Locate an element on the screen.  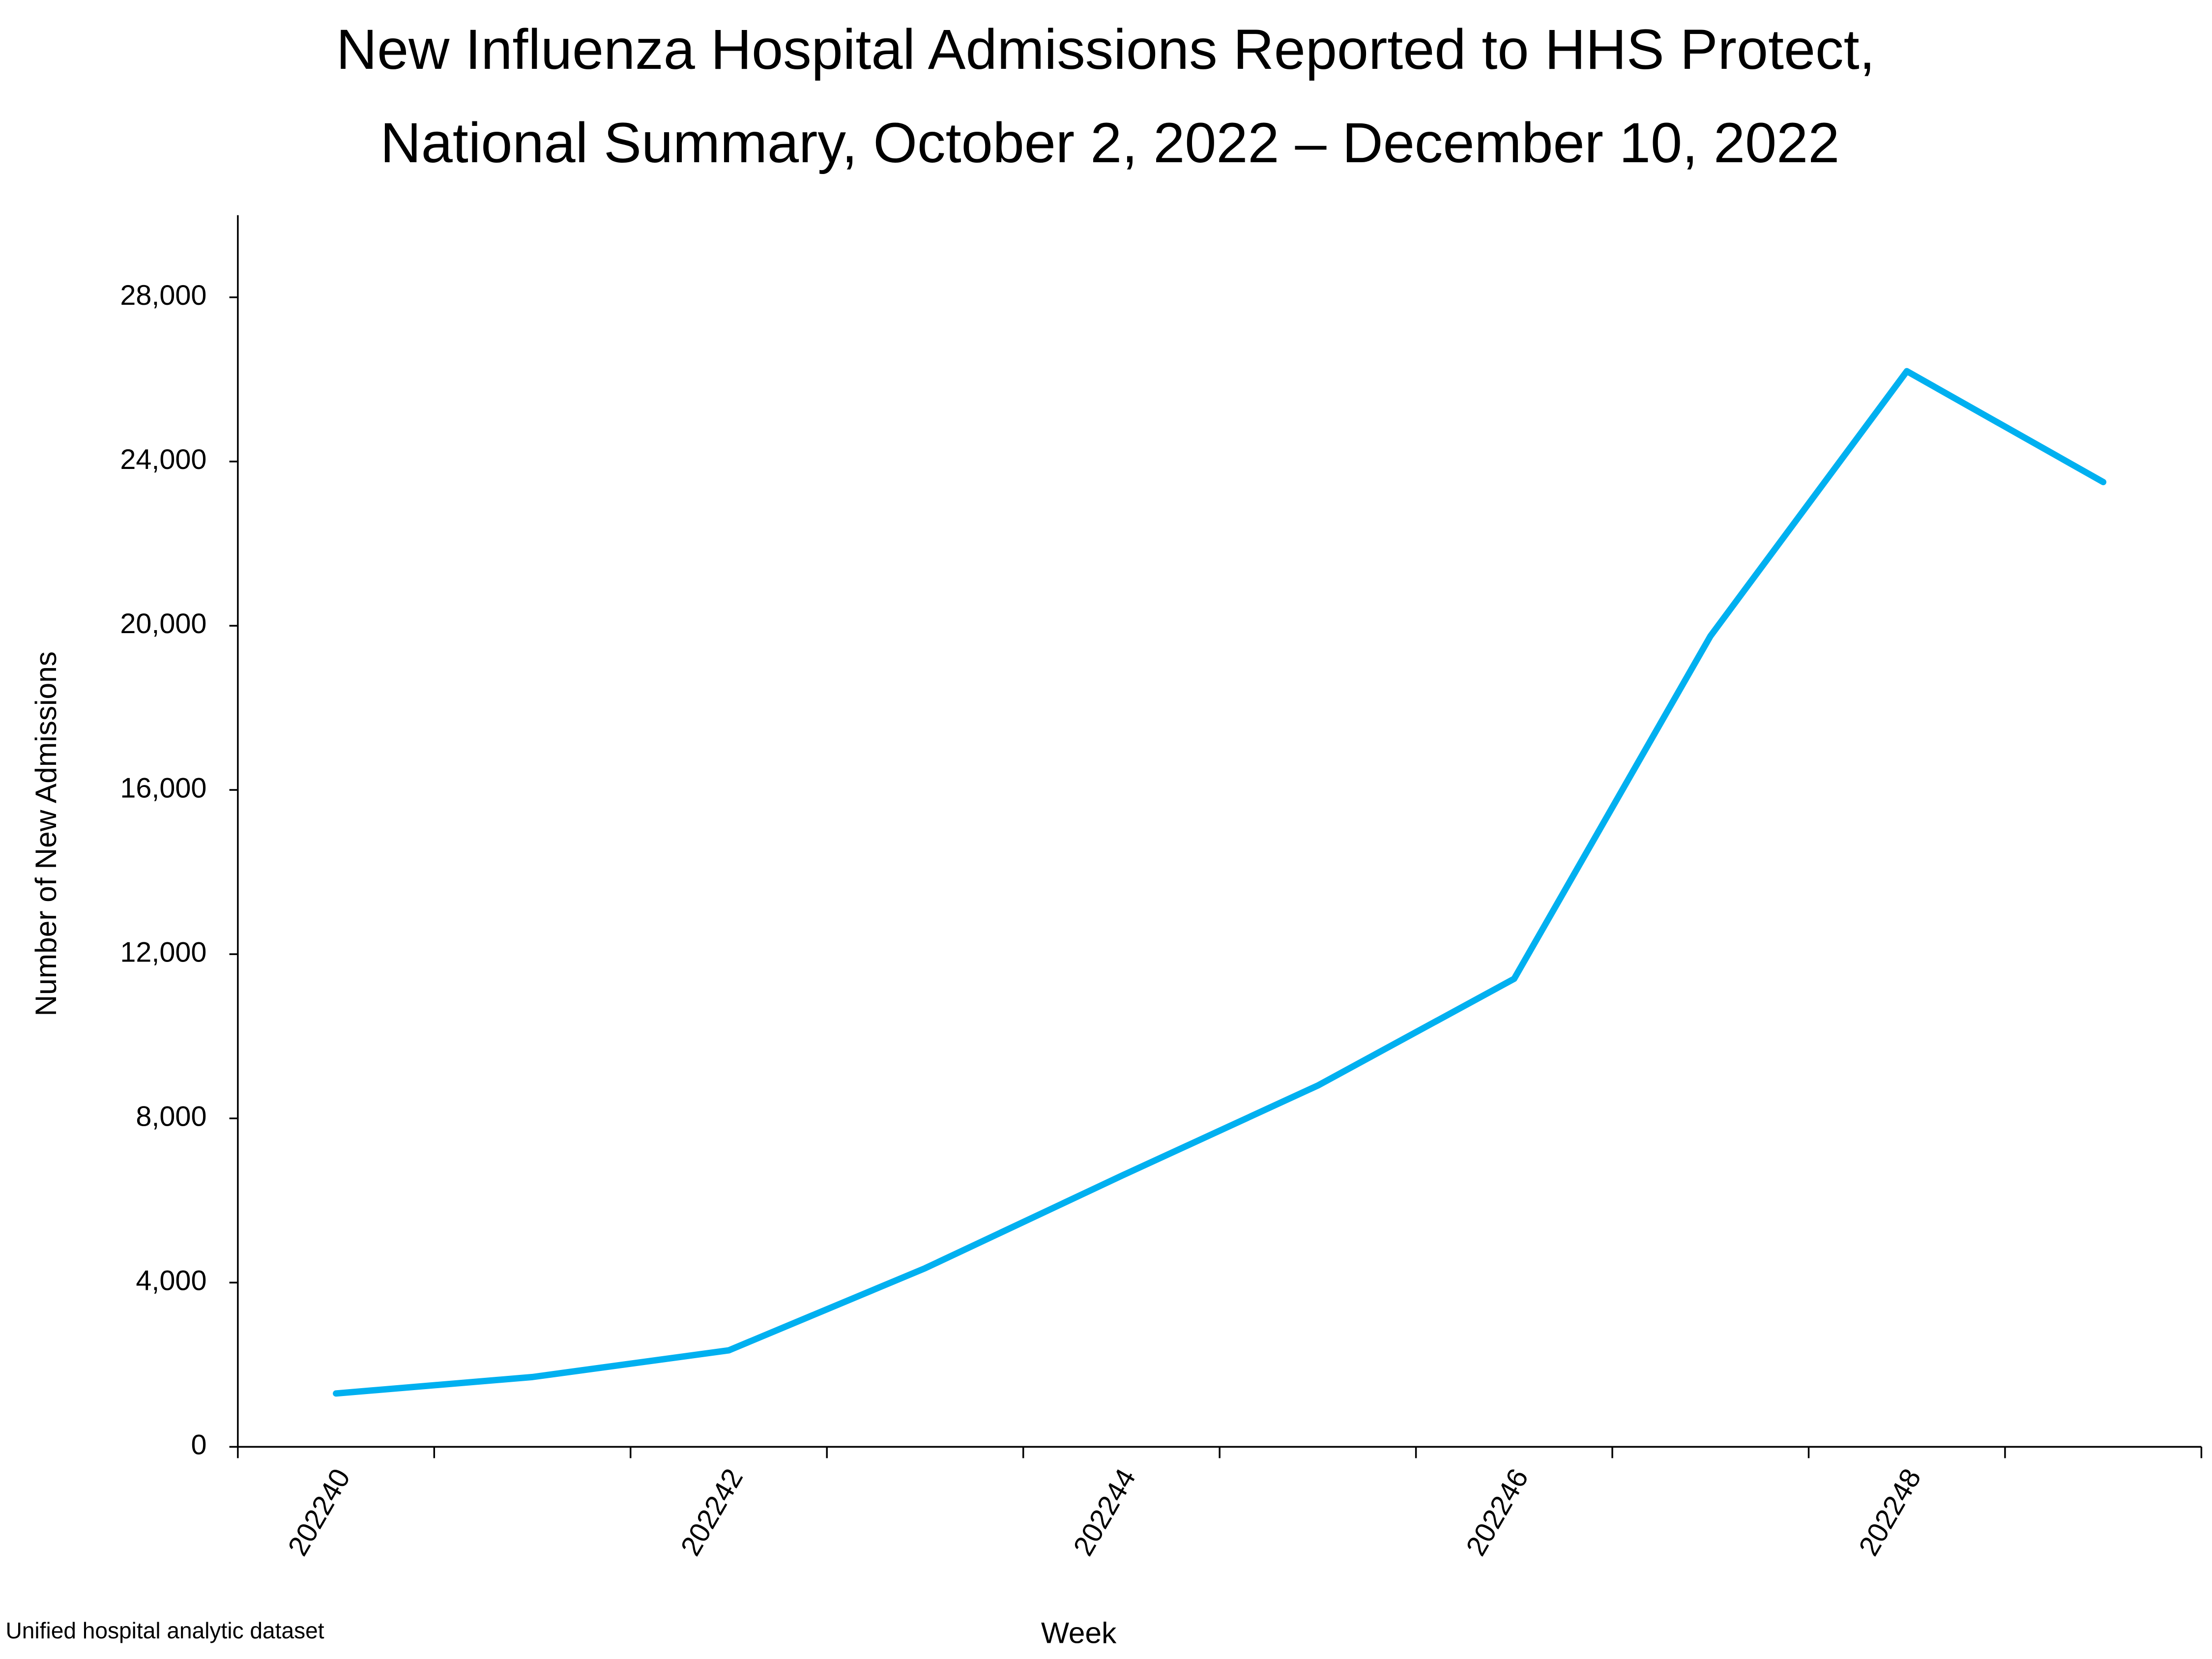
x-axis-title: Week is located at coordinates (1079, 1633).